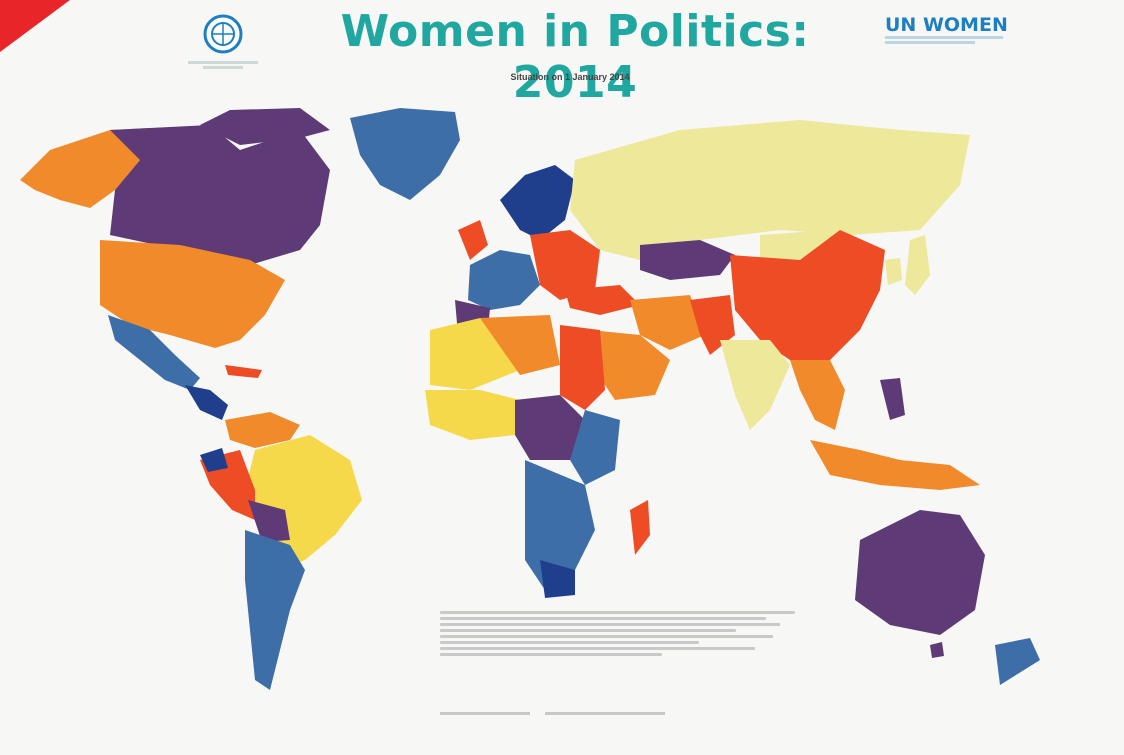  Describe the element at coordinates (85, 168) in the screenshot. I see `region-alaska` at that location.